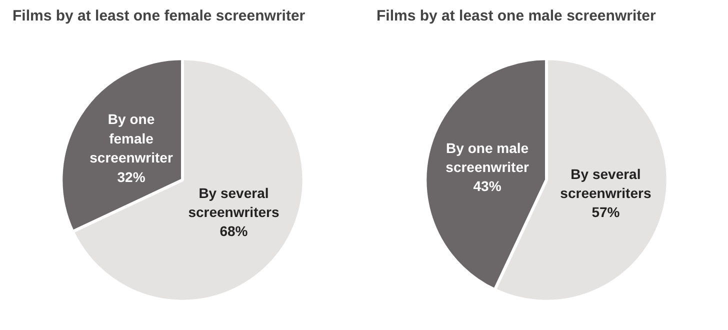  I want to click on data-label: 68%, so click(234, 231).